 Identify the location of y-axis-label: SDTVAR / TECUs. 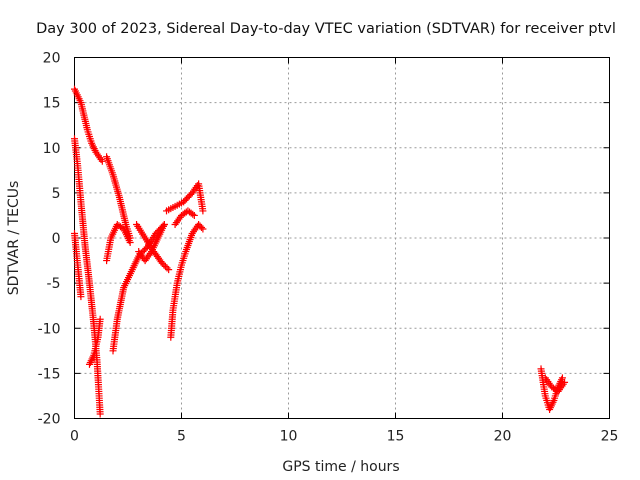
(14, 238).